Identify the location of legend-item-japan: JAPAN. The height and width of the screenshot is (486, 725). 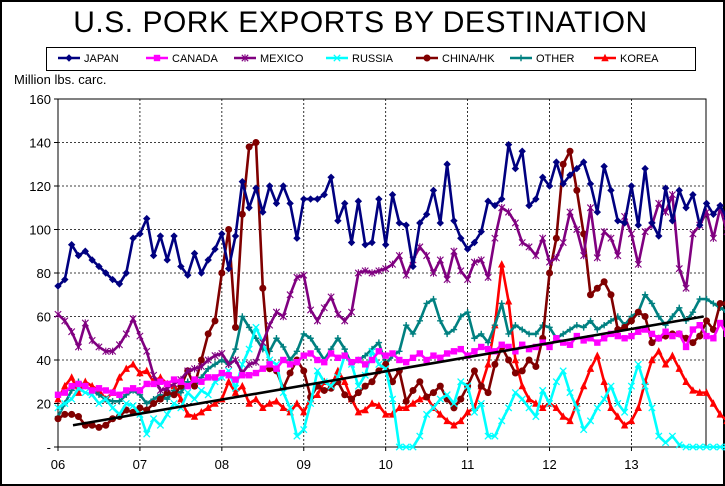
(88, 59).